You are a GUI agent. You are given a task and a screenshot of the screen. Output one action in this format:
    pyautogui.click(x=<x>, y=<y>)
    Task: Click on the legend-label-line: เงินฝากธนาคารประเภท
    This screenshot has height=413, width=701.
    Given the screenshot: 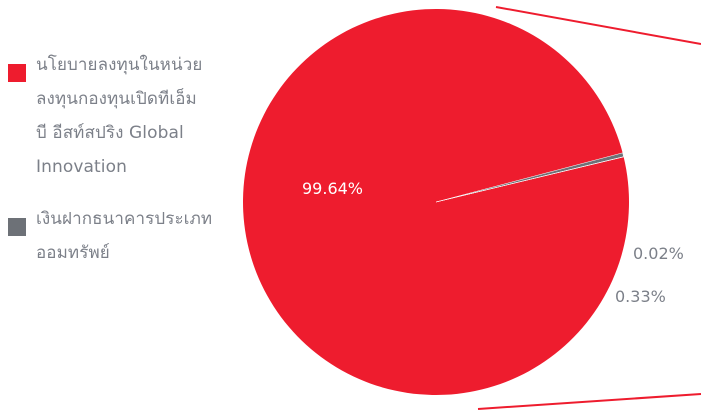 What is the action you would take?
    pyautogui.click(x=124, y=219)
    